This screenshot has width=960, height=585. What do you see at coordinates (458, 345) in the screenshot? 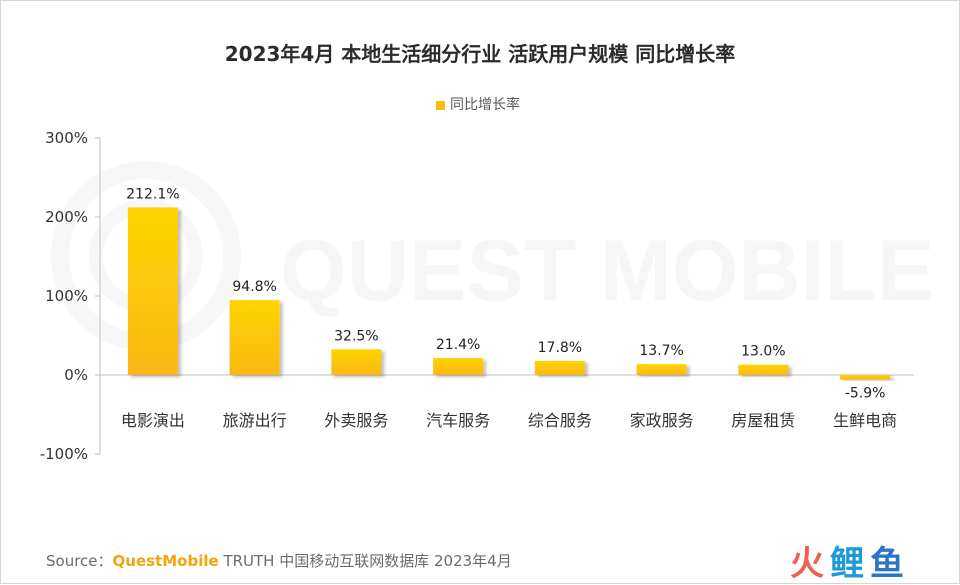
I see `data-label: 21.4%` at bounding box center [458, 345].